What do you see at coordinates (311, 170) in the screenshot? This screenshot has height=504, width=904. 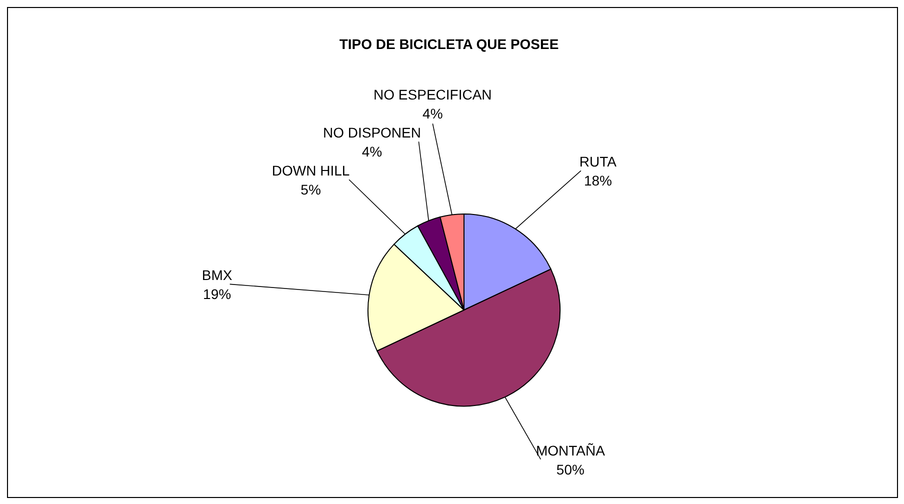 I see `slice-label: DOWN HILL` at bounding box center [311, 170].